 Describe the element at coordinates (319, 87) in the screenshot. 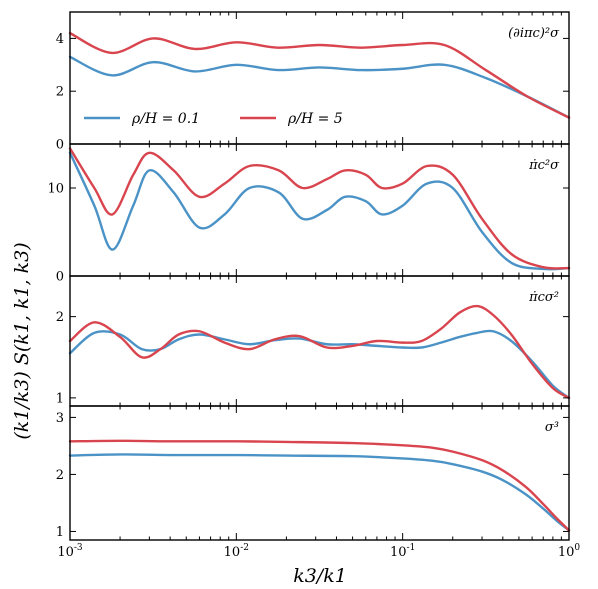

I see `panel-1-series-rho-0p1-line` at that location.